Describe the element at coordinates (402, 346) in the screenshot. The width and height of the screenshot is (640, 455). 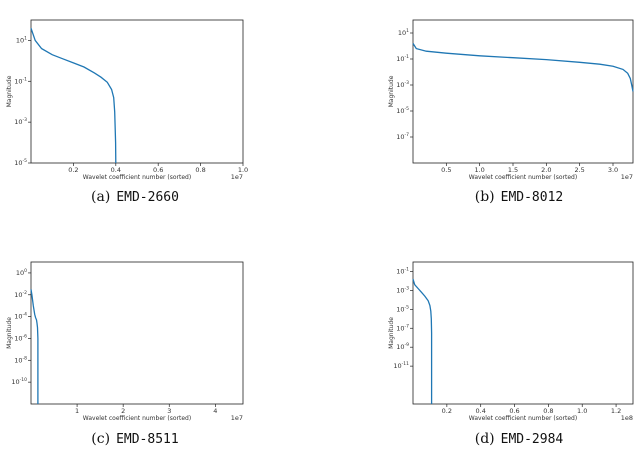
I see `y-tick-label: 10⁻⁹` at that location.